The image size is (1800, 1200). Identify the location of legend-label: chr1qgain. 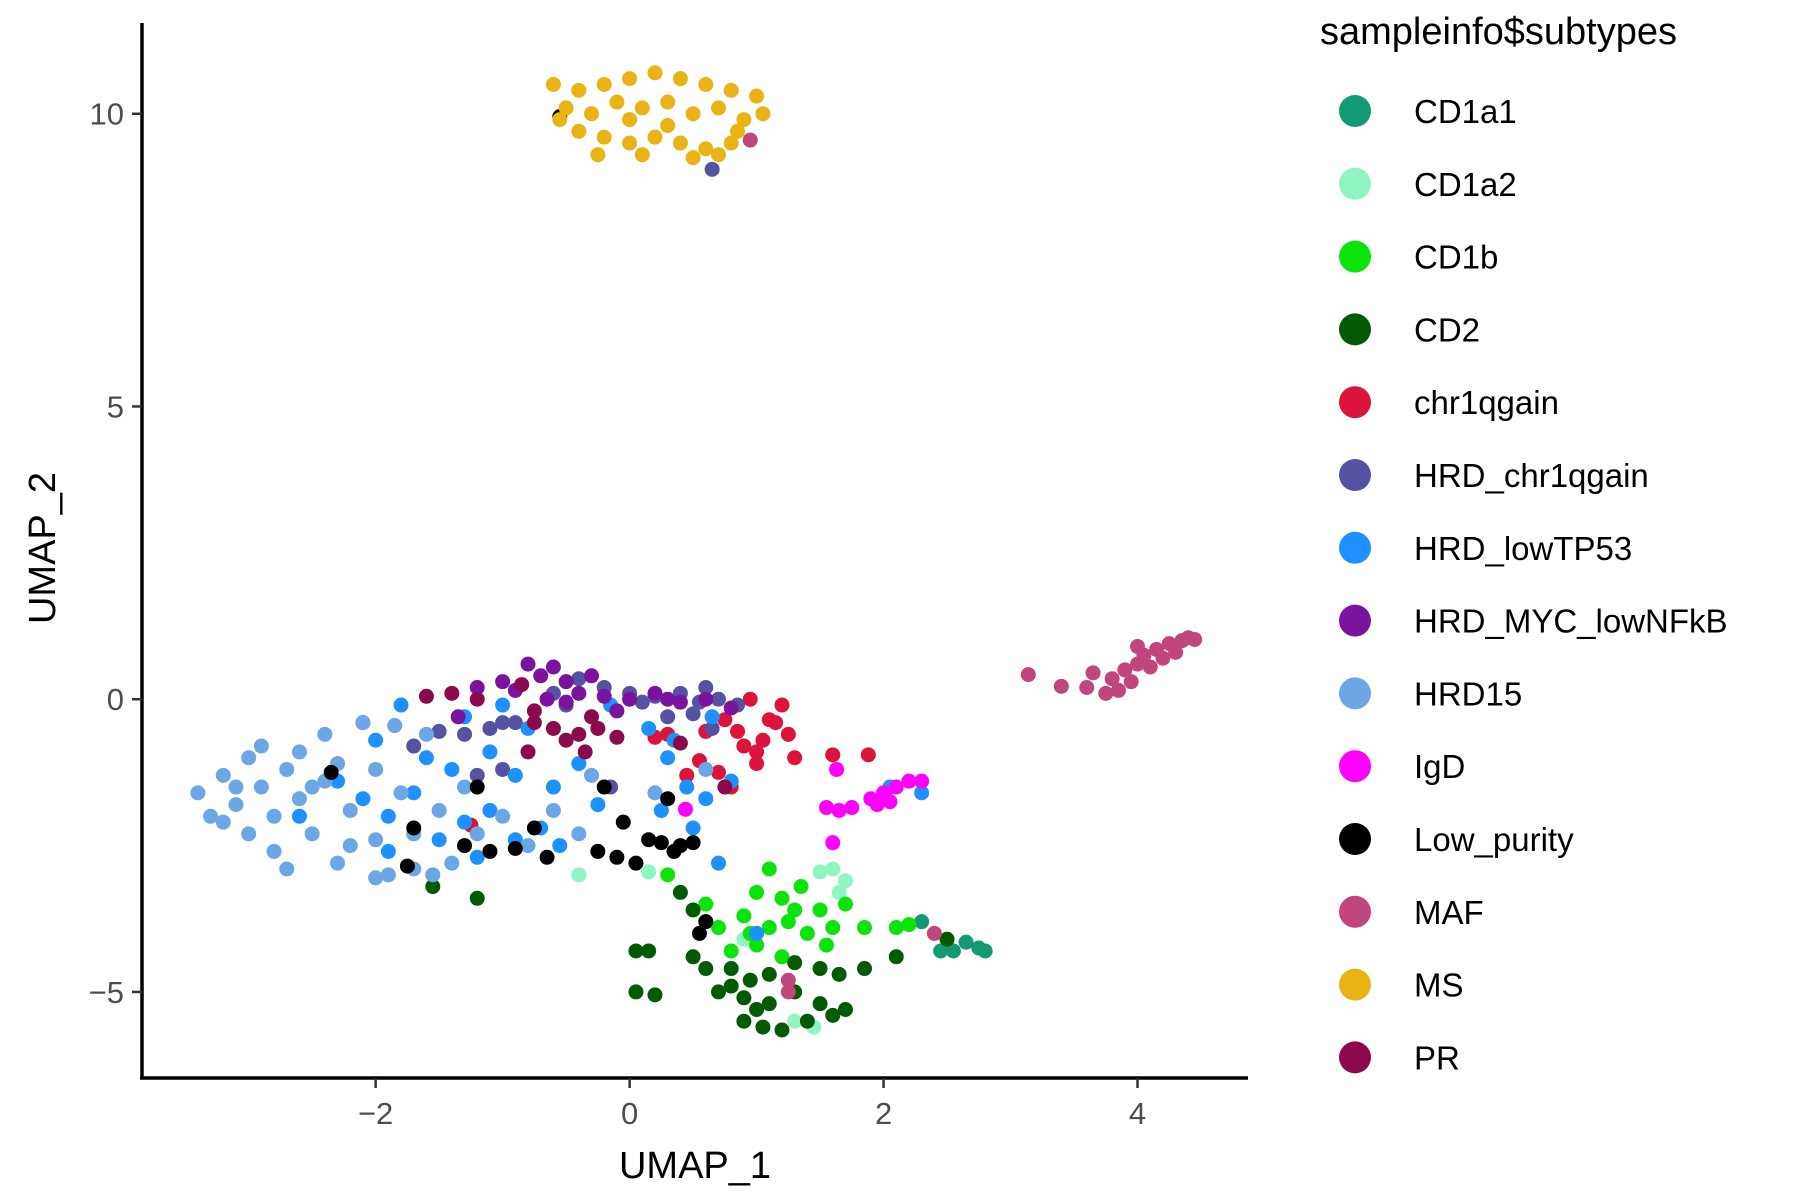
(1486, 402).